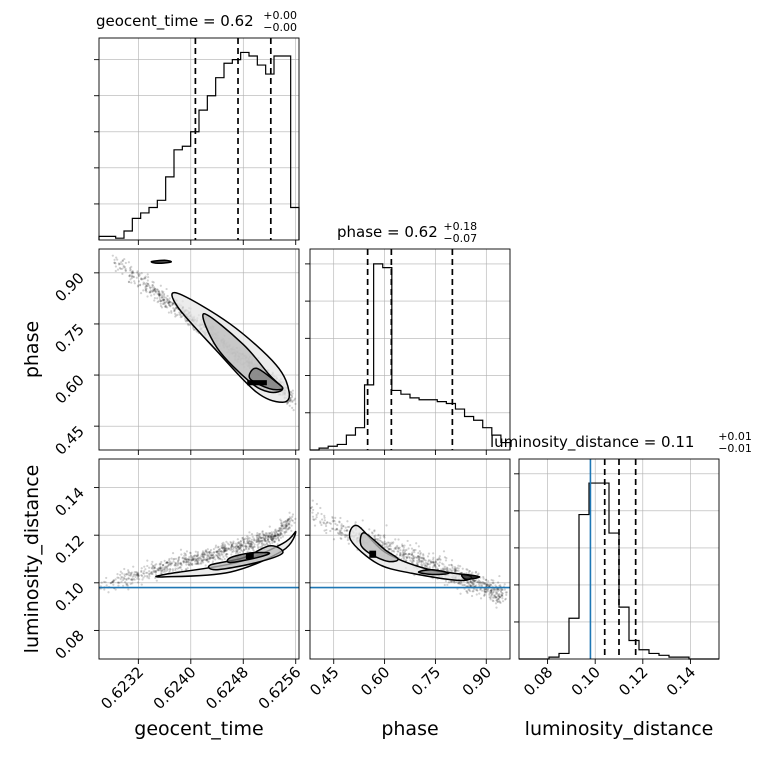  I want to click on yaxis-label-2: luminosity_distance, so click(32, 559).